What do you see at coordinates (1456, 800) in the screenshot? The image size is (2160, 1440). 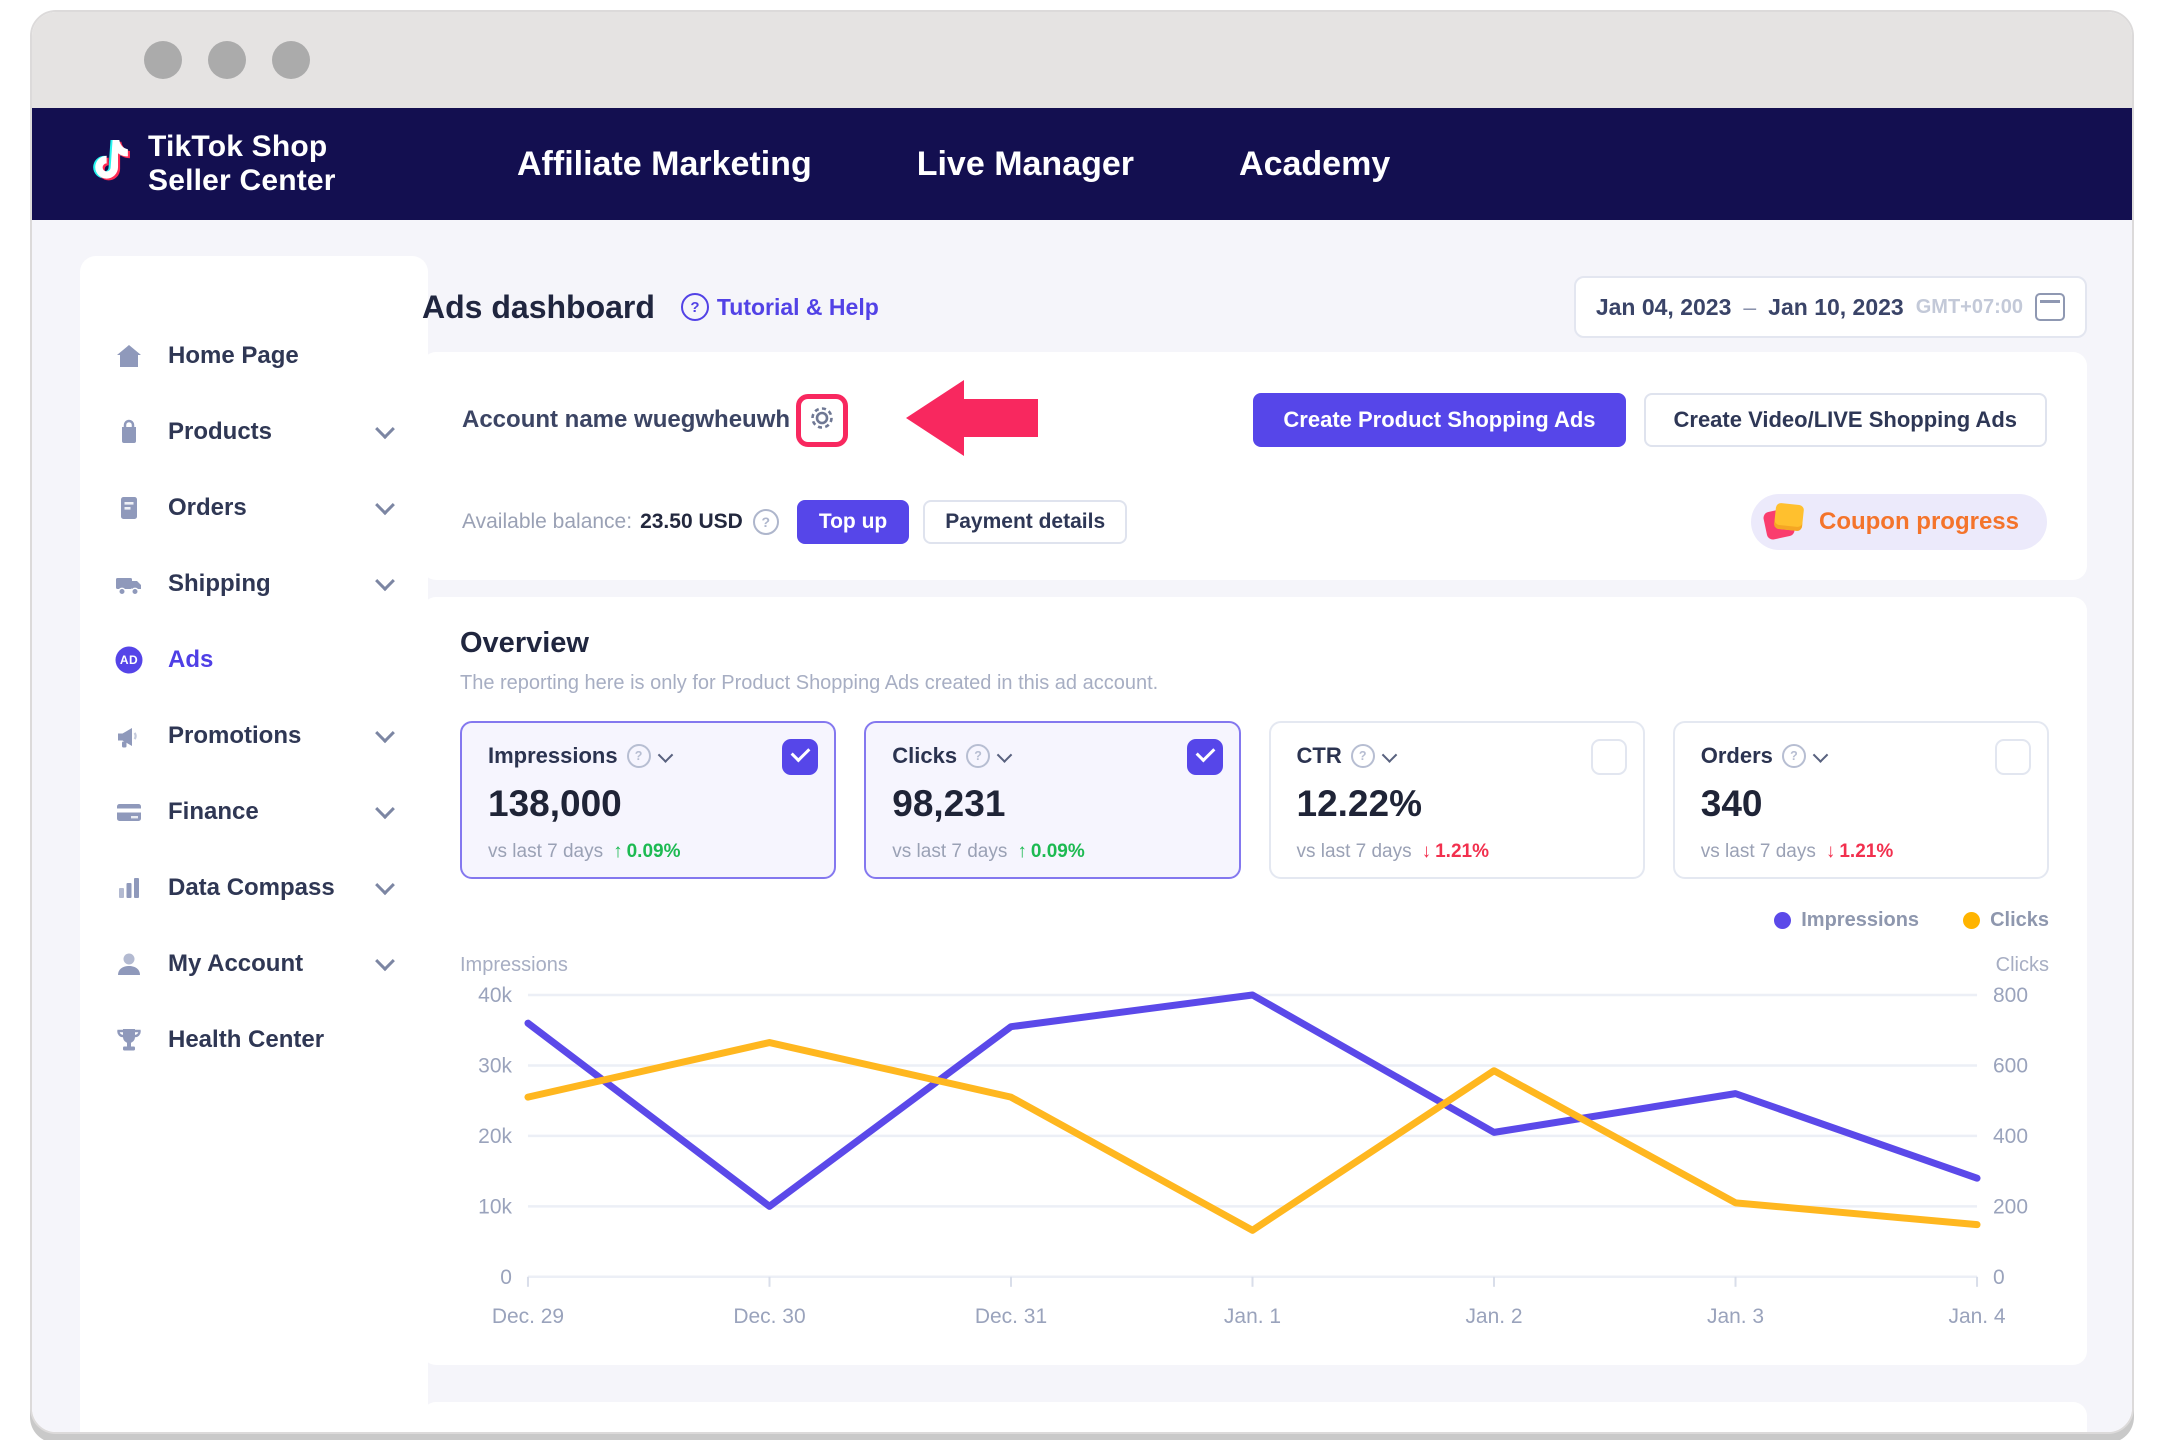 I see `metric-card-ctr: CTR? 12.22% vs last 7 days1.21%` at bounding box center [1456, 800].